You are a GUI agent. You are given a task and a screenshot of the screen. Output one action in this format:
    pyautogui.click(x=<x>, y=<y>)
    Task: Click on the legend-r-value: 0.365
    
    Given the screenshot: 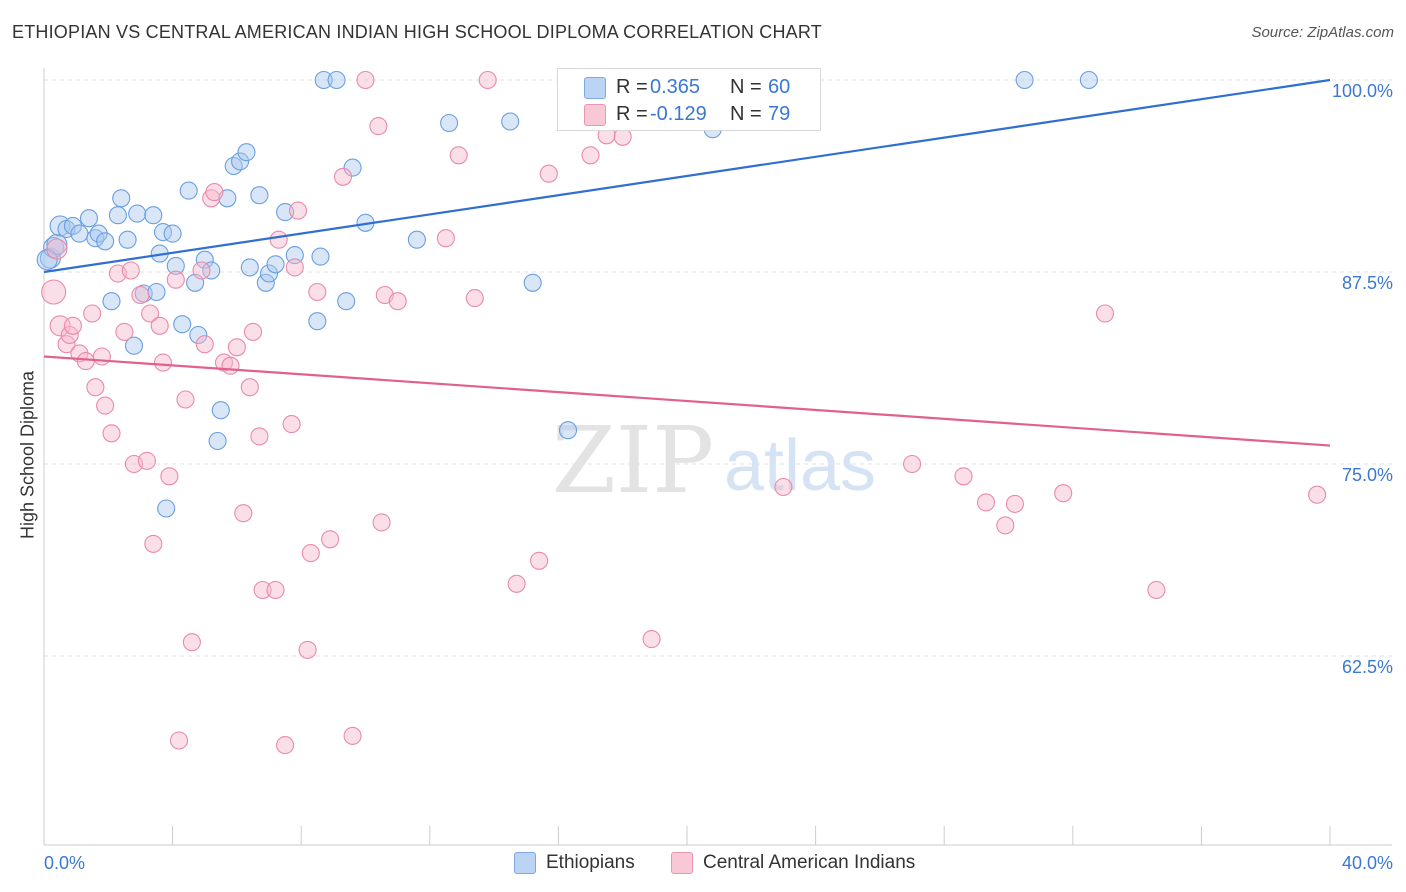 What is the action you would take?
    pyautogui.click(x=675, y=86)
    